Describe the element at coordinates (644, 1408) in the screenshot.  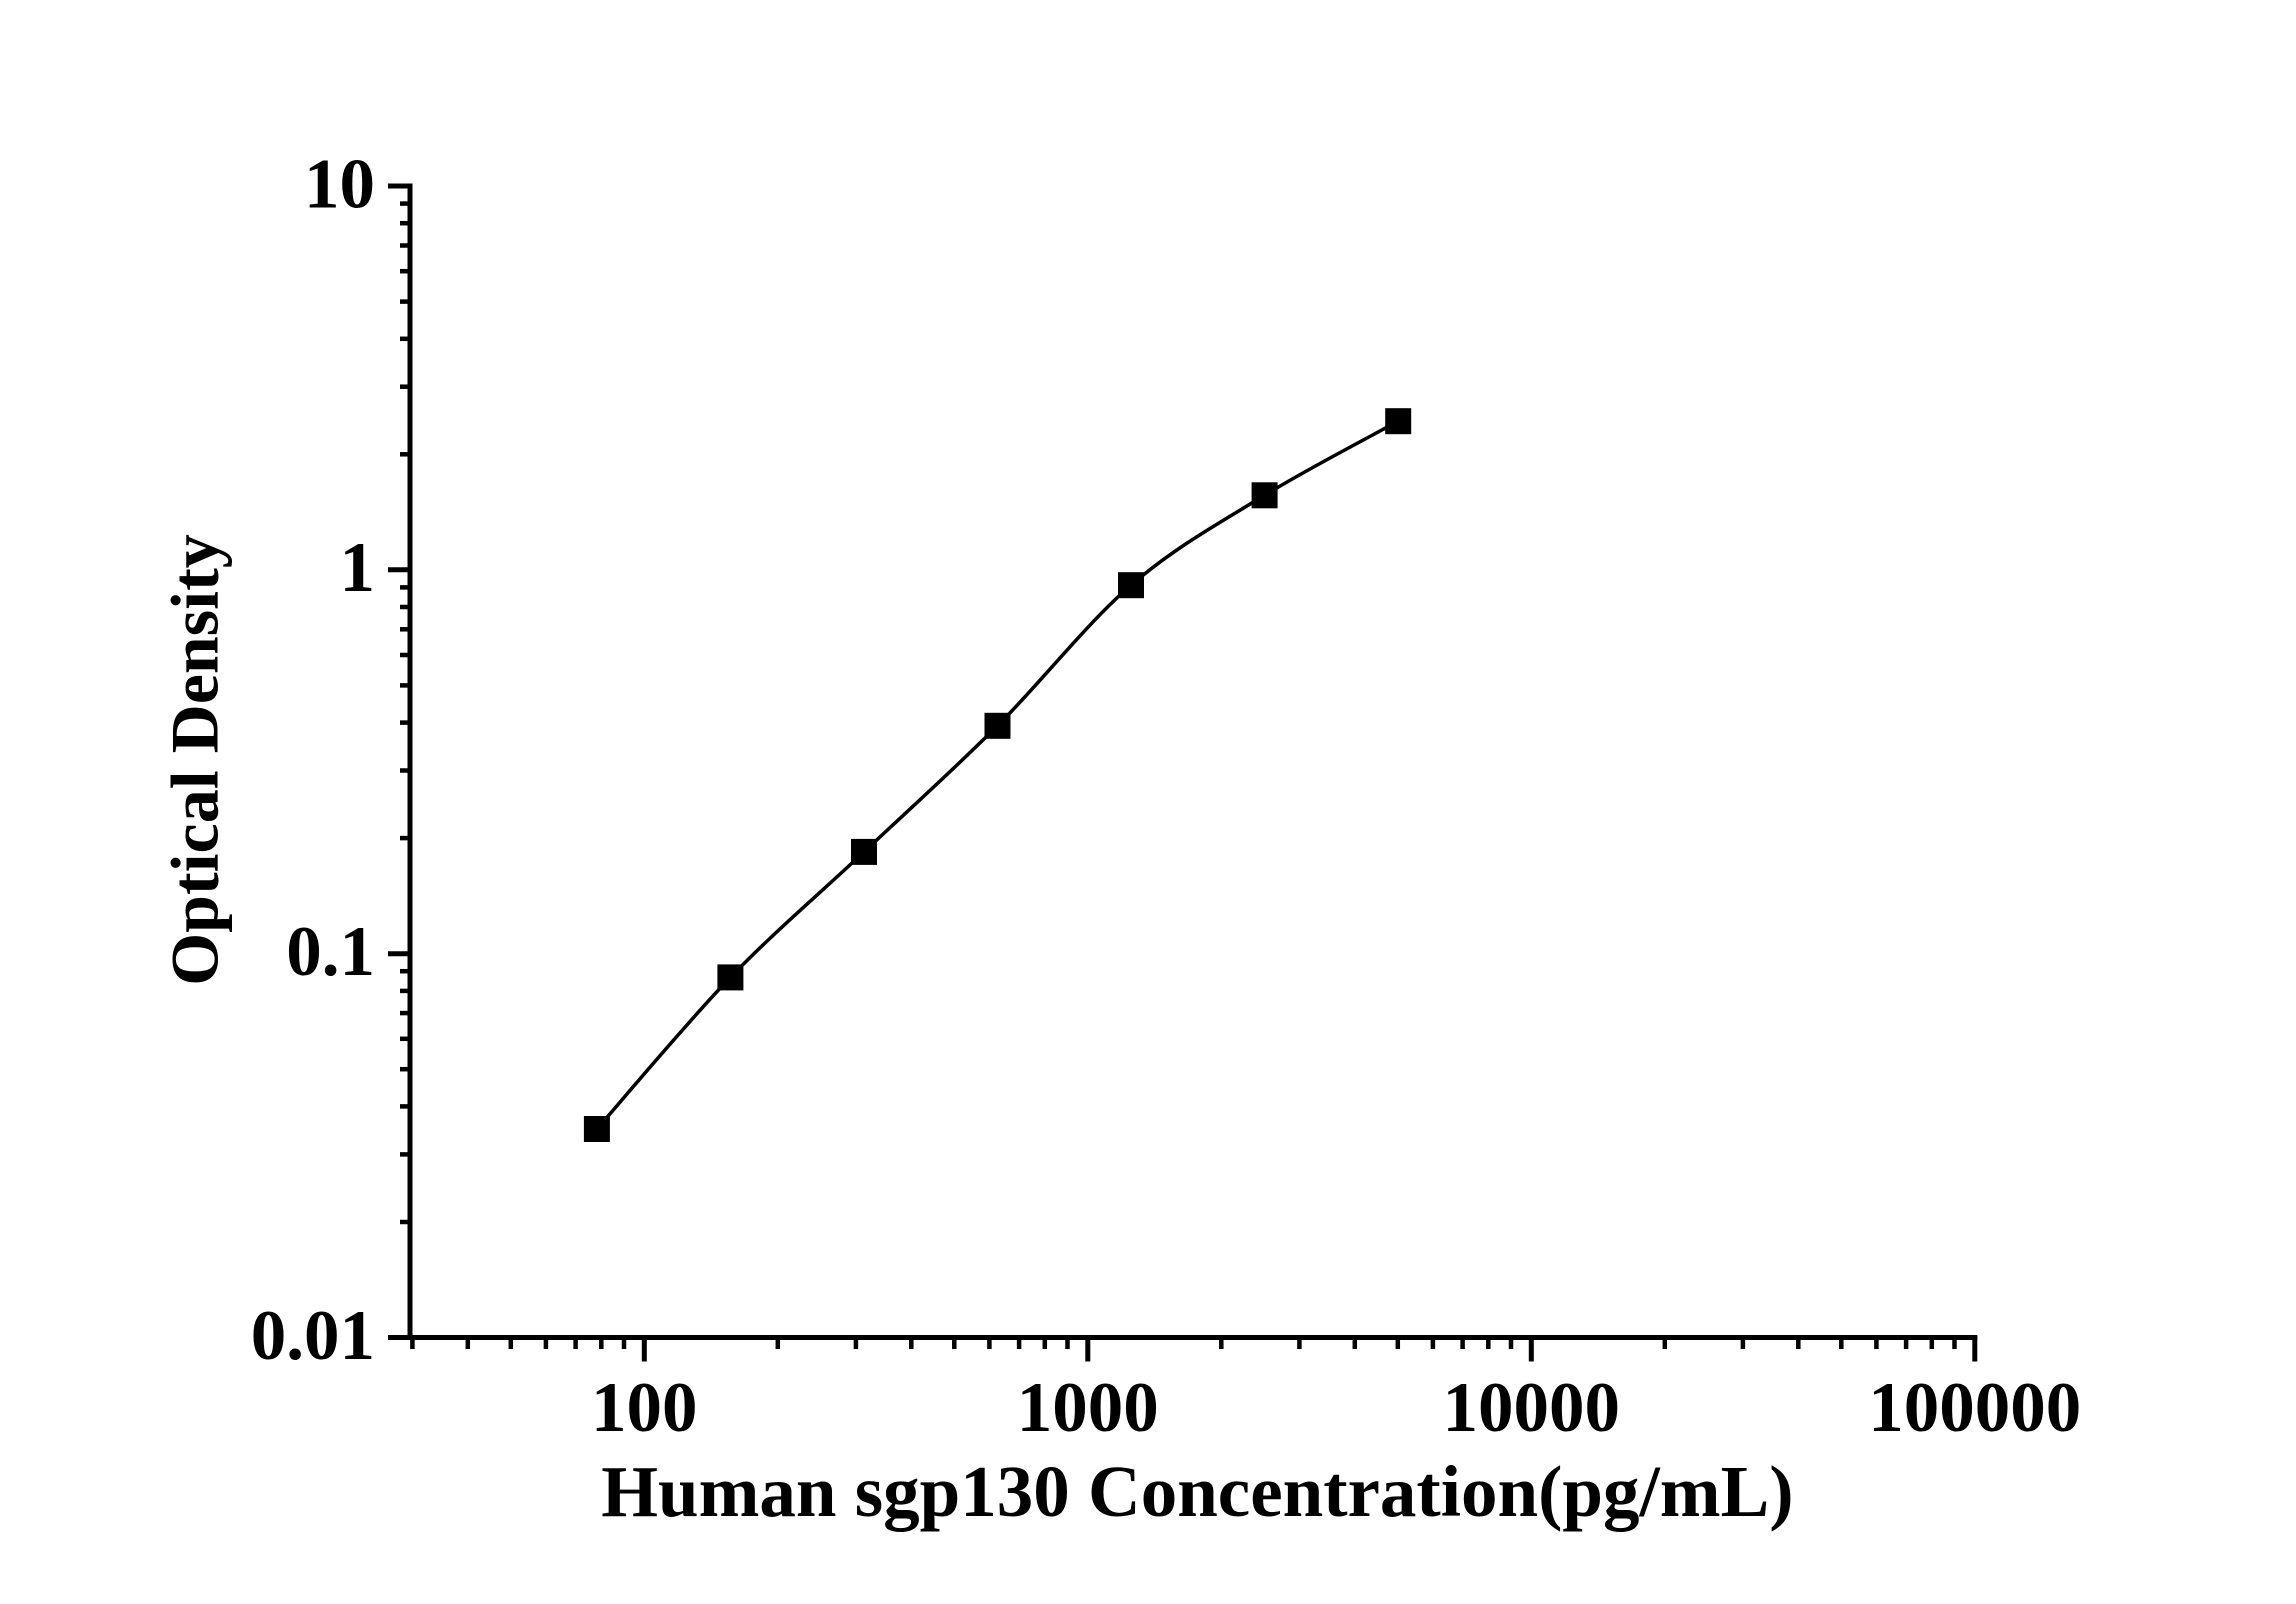
I see `svg-text: 100` at that location.